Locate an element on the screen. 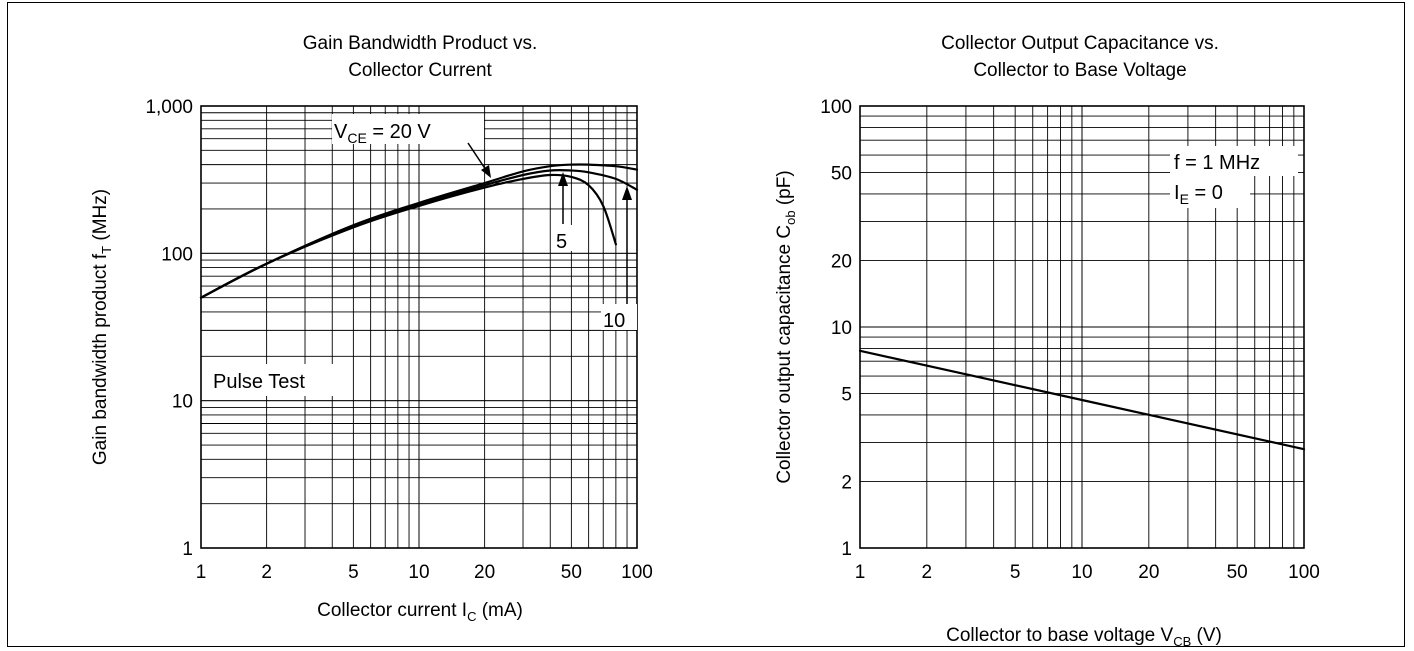  chart-right-y-tick-label: 20 is located at coordinates (841, 261).